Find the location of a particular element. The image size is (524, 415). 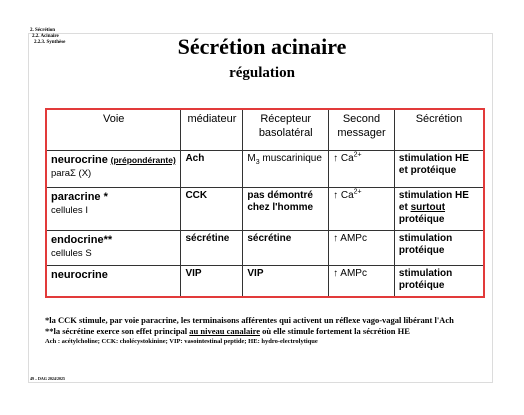

voie-name: paracrine is located at coordinates (76, 197).